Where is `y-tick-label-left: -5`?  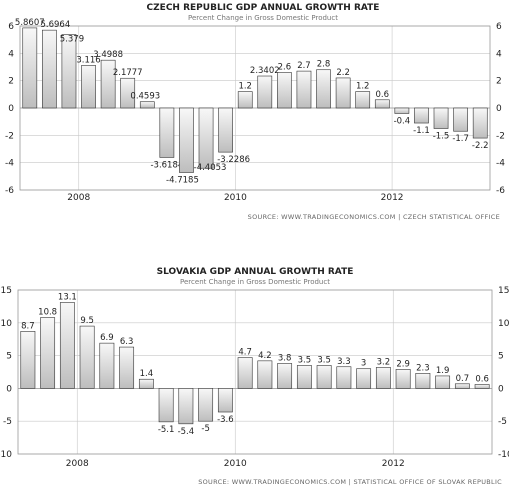 y-tick-label-left: -5 is located at coordinates (7, 422).